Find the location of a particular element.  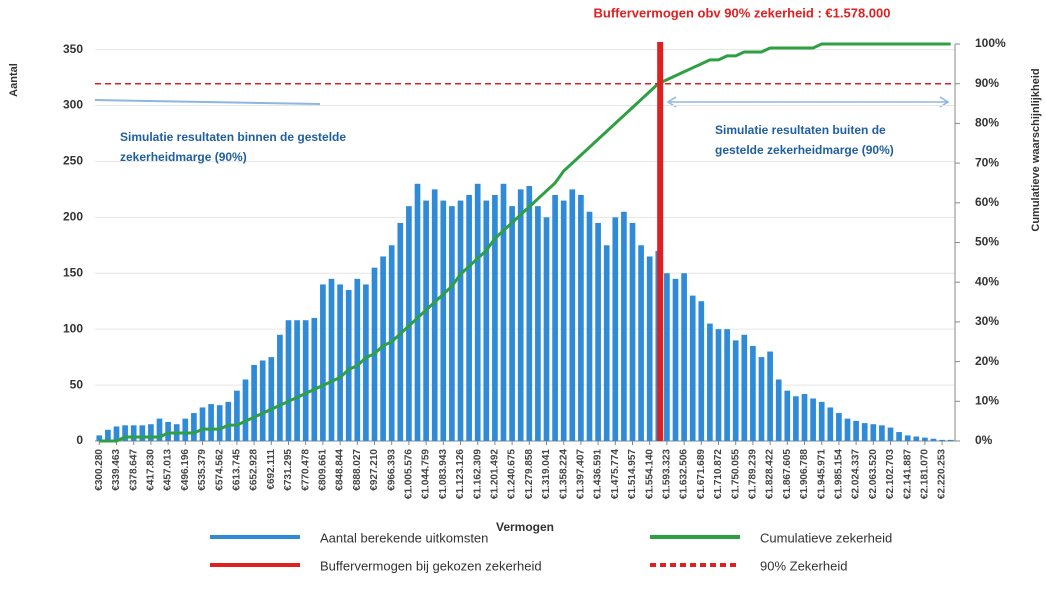

x-tick-label: €848.844 is located at coordinates (340, 470).